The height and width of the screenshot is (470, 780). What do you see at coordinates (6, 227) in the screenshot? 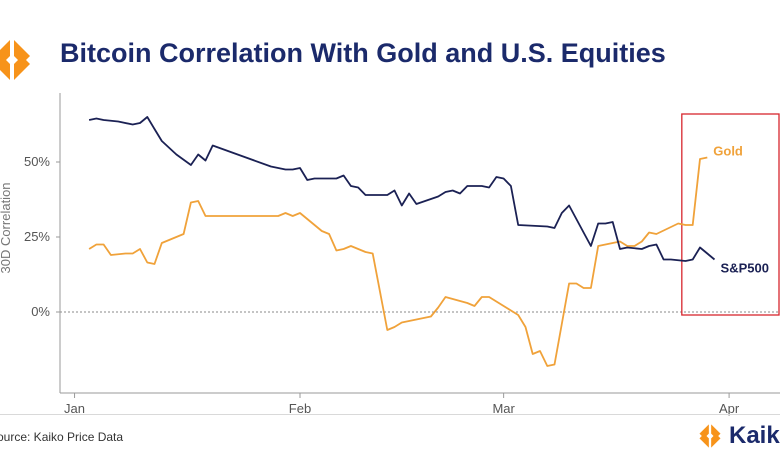
I see `y-axis-label: 30D Correlation` at bounding box center [6, 227].